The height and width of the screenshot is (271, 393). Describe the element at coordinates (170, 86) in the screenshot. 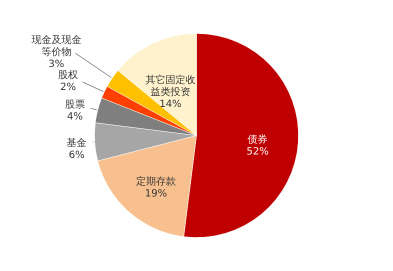

I see `slice-label: 其它固定收益类投资` at that location.